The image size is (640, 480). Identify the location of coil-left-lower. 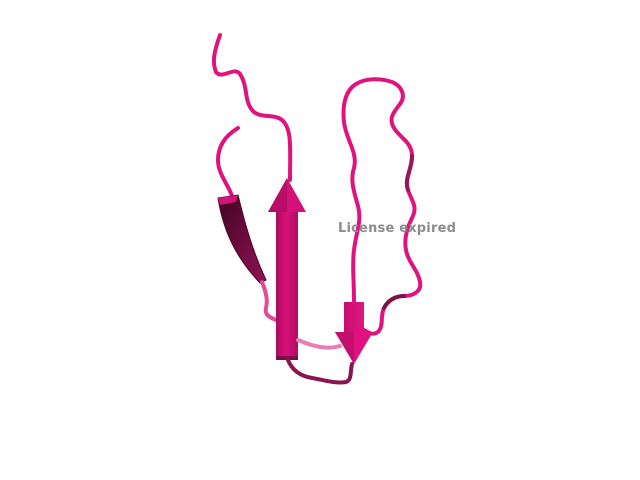
(269, 301).